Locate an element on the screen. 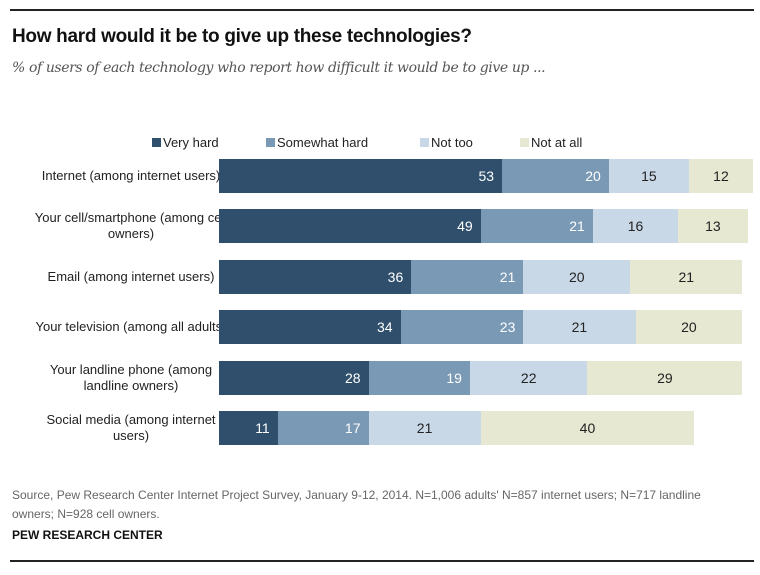 The height and width of the screenshot is (575, 760). legend-item: Very hard is located at coordinates (185, 142).